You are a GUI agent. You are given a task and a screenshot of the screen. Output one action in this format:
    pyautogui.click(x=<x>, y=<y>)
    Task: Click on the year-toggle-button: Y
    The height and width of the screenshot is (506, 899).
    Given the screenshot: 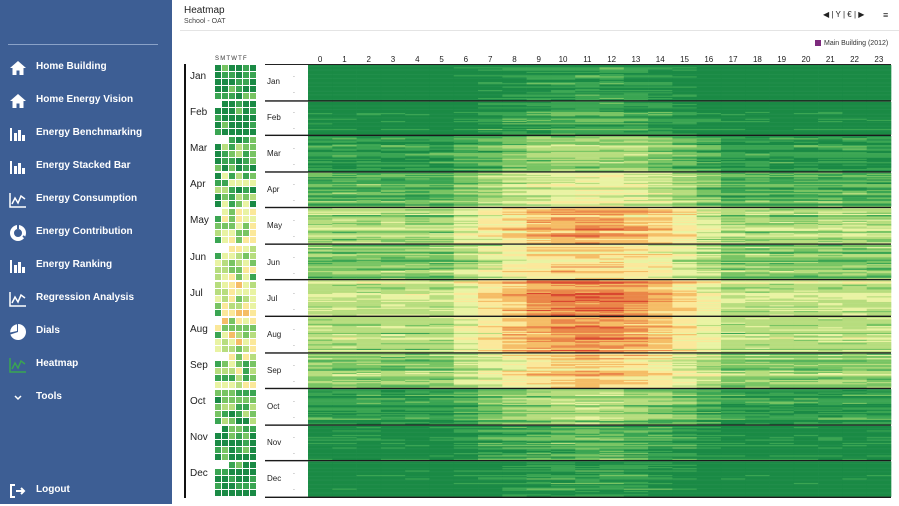 What is the action you would take?
    pyautogui.click(x=838, y=14)
    